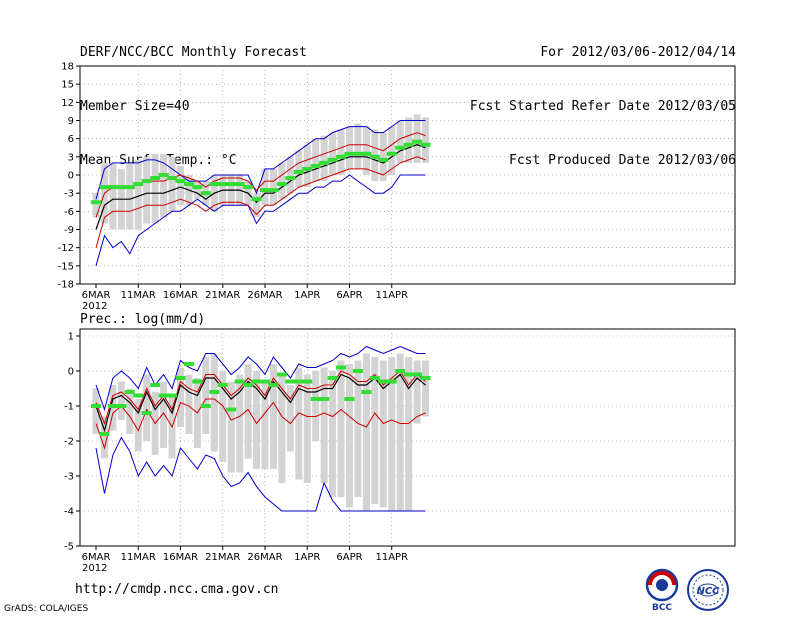 The width and height of the screenshot is (800, 618). What do you see at coordinates (180, 295) in the screenshot?
I see `x-tick-label: 16MAR` at bounding box center [180, 295].